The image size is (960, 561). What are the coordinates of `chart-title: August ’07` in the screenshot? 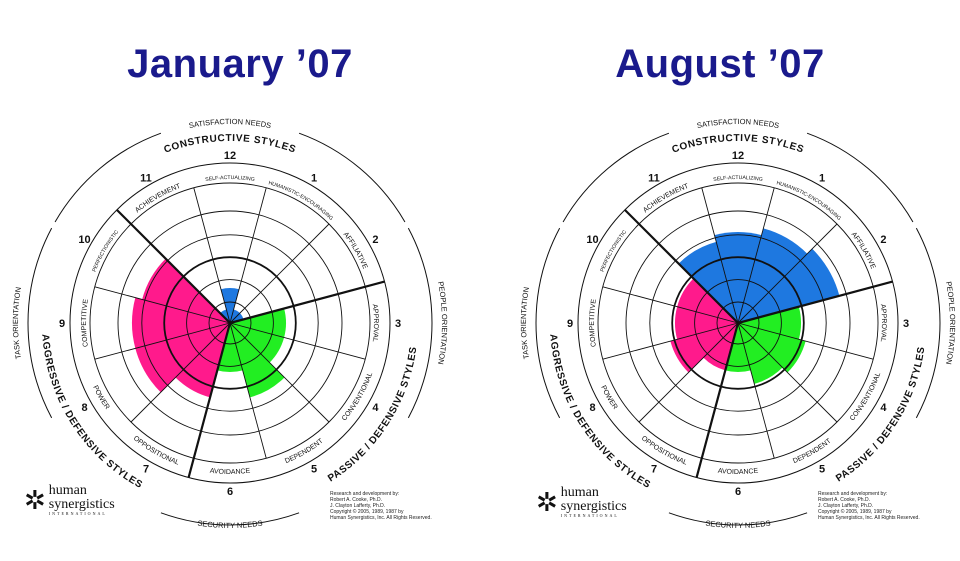 It's located at (720, 64).